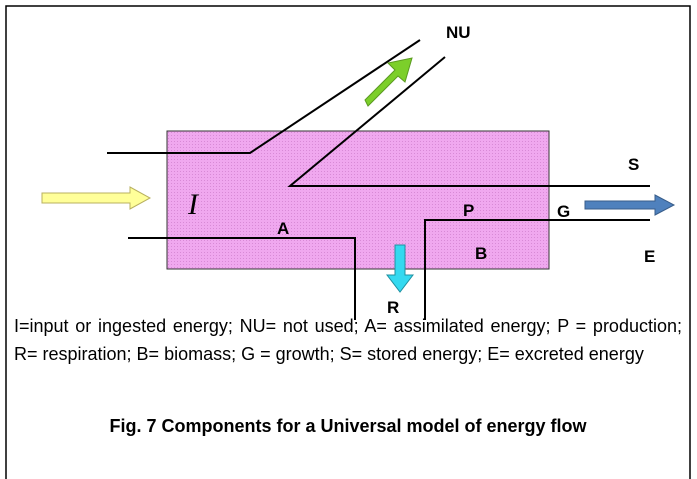 This screenshot has height=479, width=697. What do you see at coordinates (649, 256) in the screenshot?
I see `label-e: E` at bounding box center [649, 256].